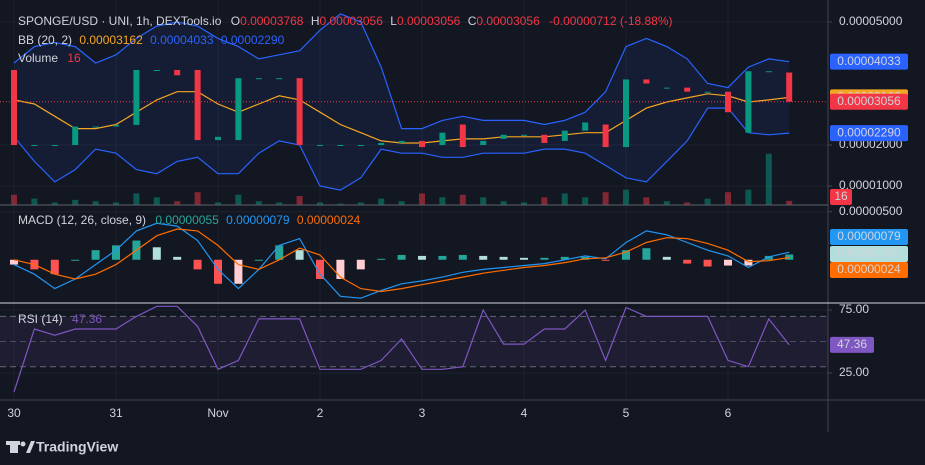 This screenshot has width=925, height=465. I want to click on y-tick-label: 0.00005000, so click(871, 21).